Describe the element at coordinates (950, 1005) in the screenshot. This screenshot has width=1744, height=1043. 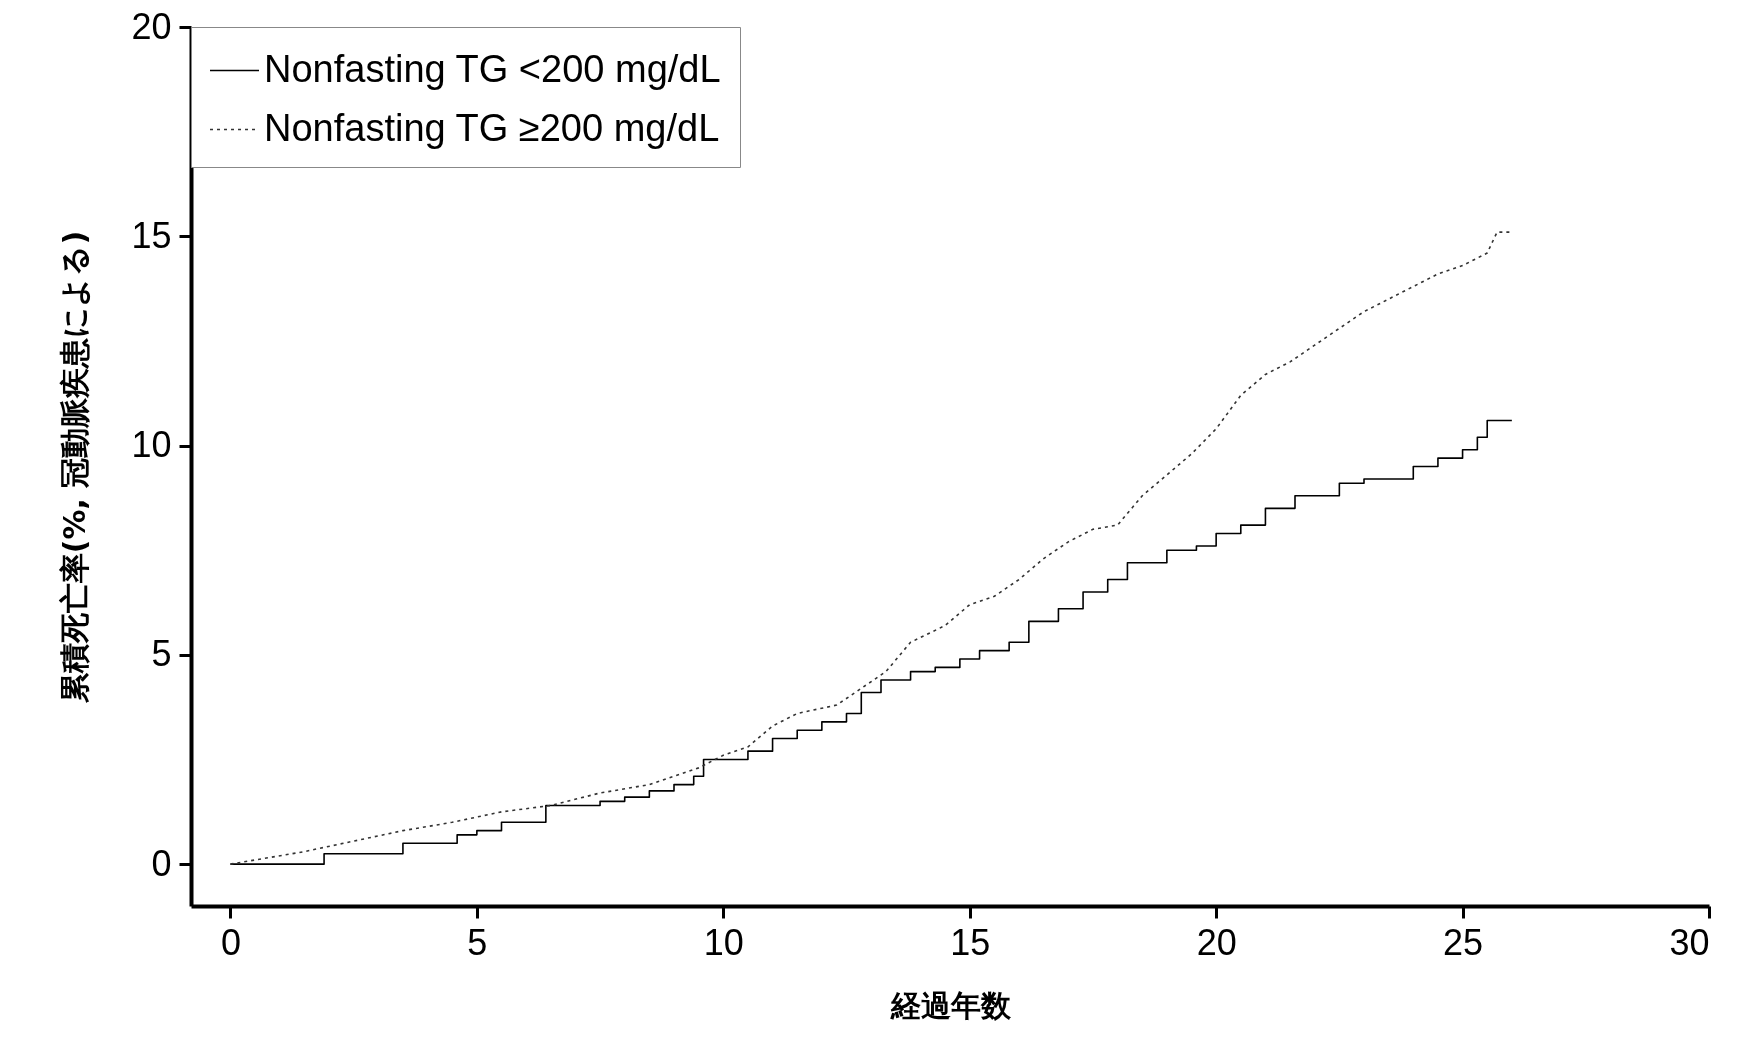
I see `x-axis-title: 経過年数` at that location.